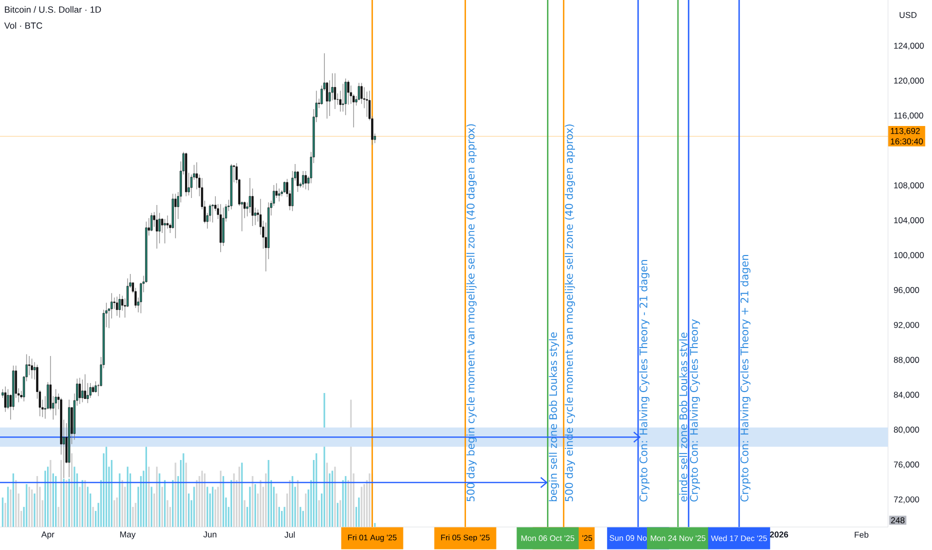  Describe the element at coordinates (909, 256) in the screenshot. I see `y-tick-label: 100,000` at that location.